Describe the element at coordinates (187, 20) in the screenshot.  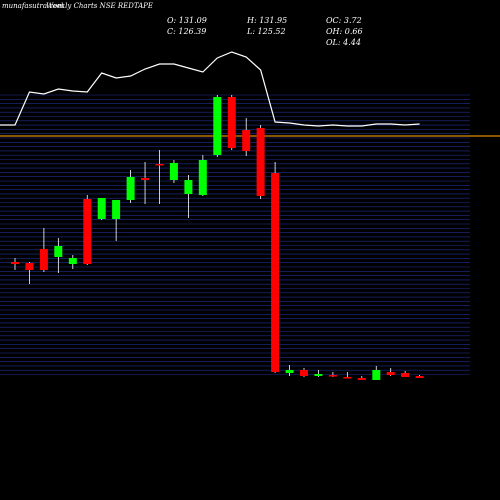
I see `open-value: O: 131.09` at that location.